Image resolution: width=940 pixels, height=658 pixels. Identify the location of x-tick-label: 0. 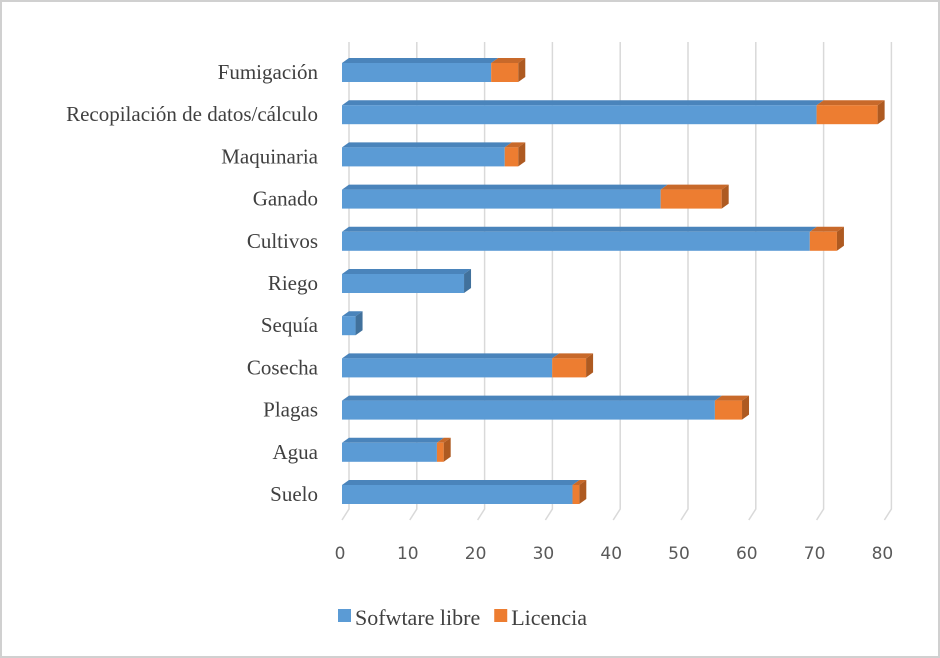
(340, 554).